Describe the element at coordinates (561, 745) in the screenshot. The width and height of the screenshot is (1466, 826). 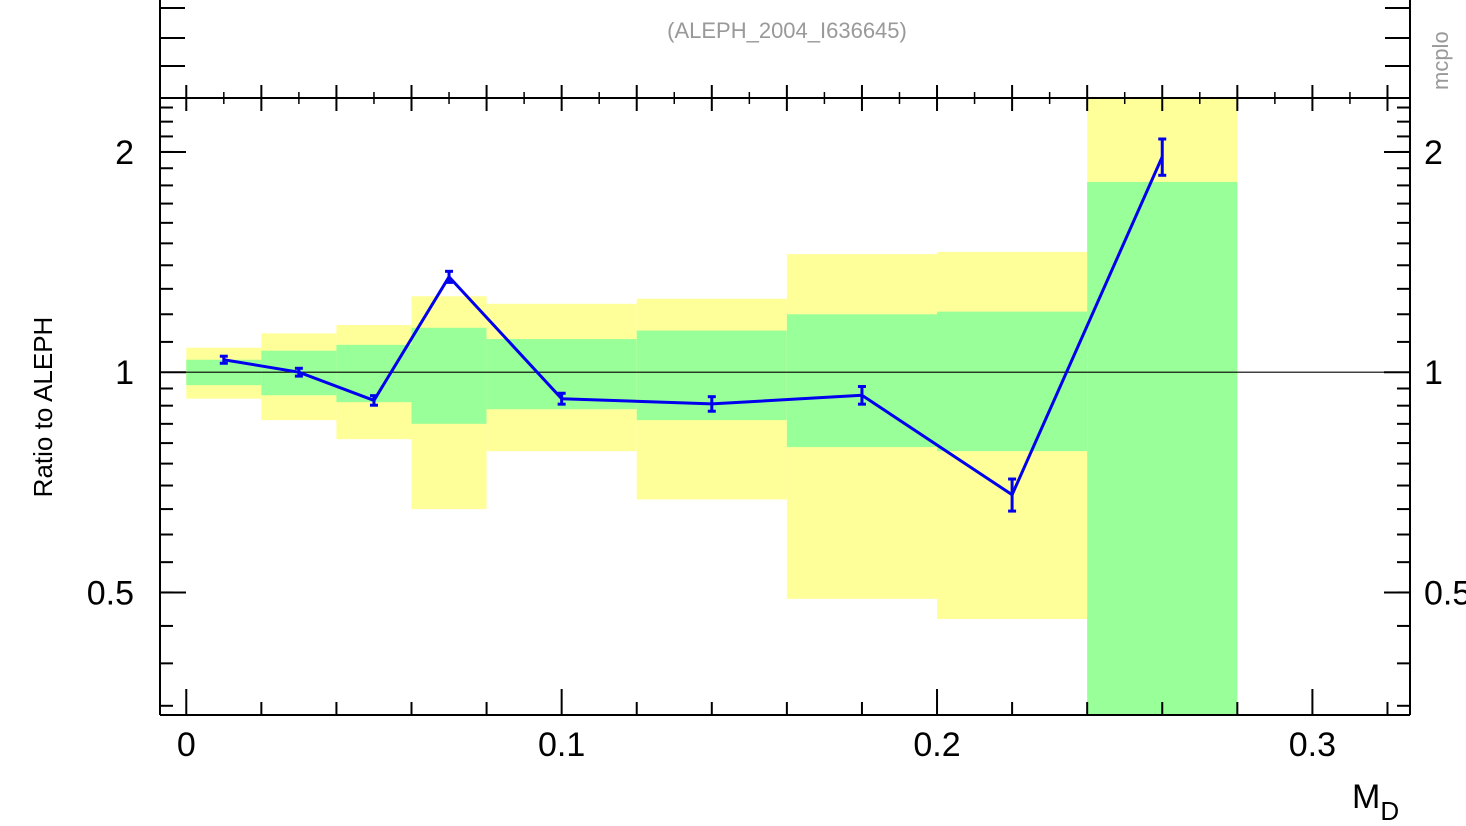
I see `x-tick-label-1: 0.1` at that location.